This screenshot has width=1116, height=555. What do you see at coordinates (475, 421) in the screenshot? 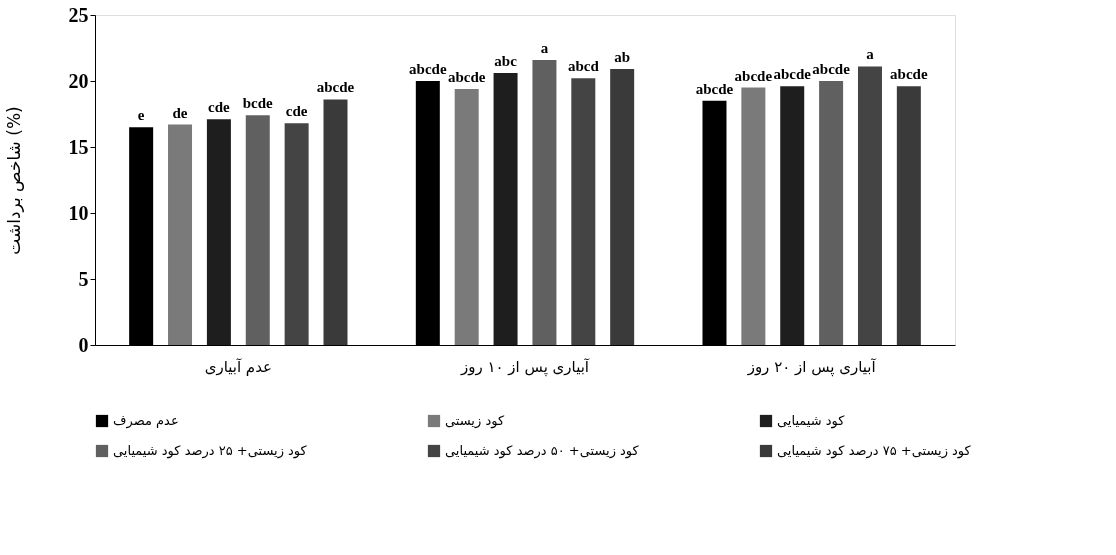
I see `legend-label: کود زیستی` at bounding box center [475, 421].